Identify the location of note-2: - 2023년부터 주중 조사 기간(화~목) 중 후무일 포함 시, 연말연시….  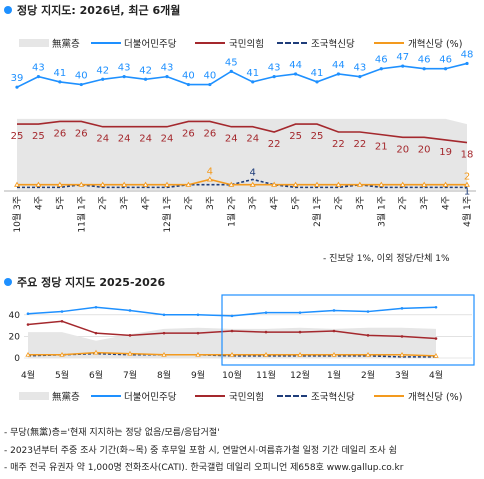
(200, 451).